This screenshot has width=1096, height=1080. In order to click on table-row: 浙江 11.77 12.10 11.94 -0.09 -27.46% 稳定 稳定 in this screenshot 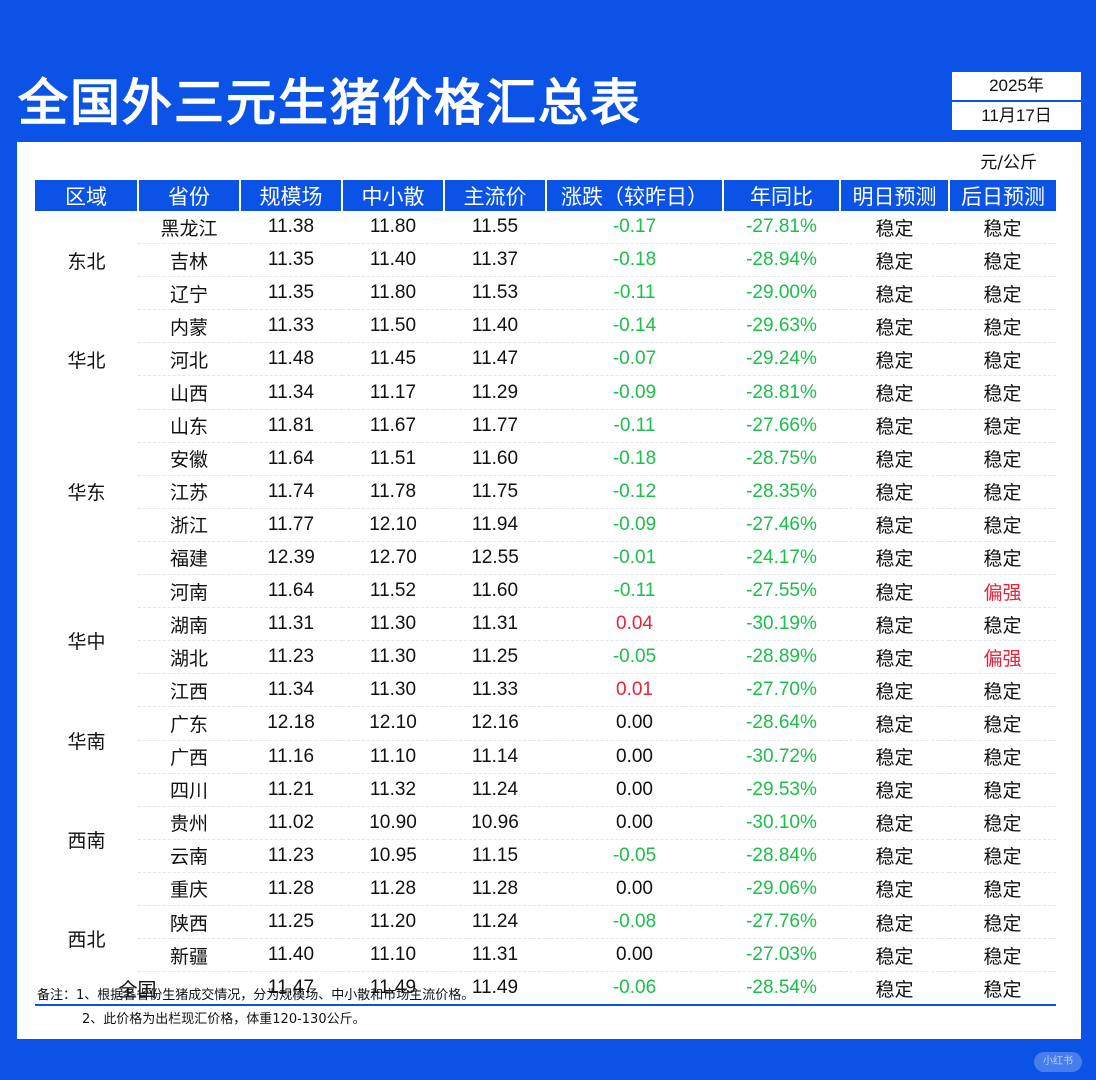, I will do `click(545, 525)`.